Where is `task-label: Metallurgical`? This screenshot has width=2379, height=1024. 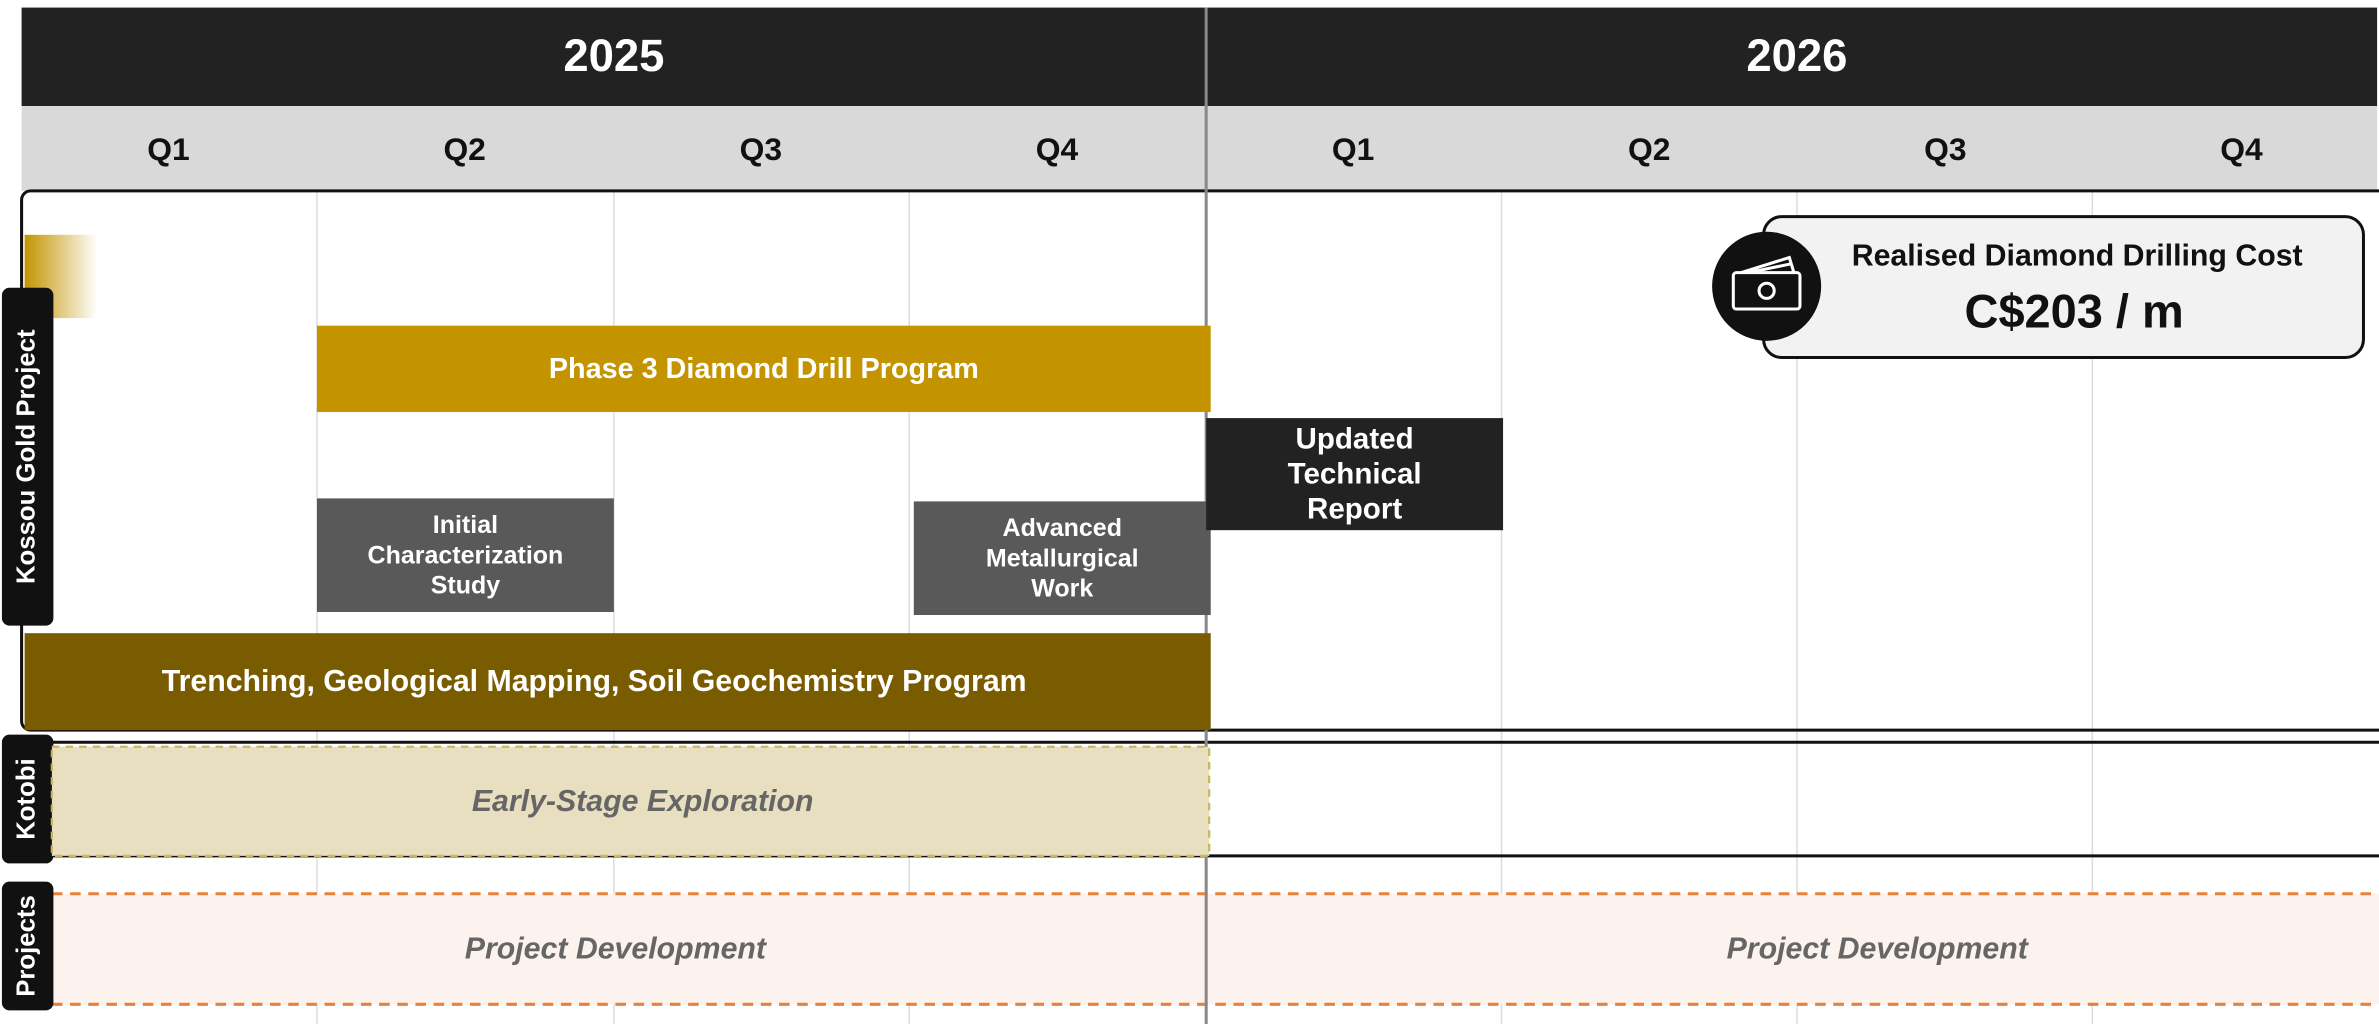
task-label: Metallurgical is located at coordinates (1062, 558).